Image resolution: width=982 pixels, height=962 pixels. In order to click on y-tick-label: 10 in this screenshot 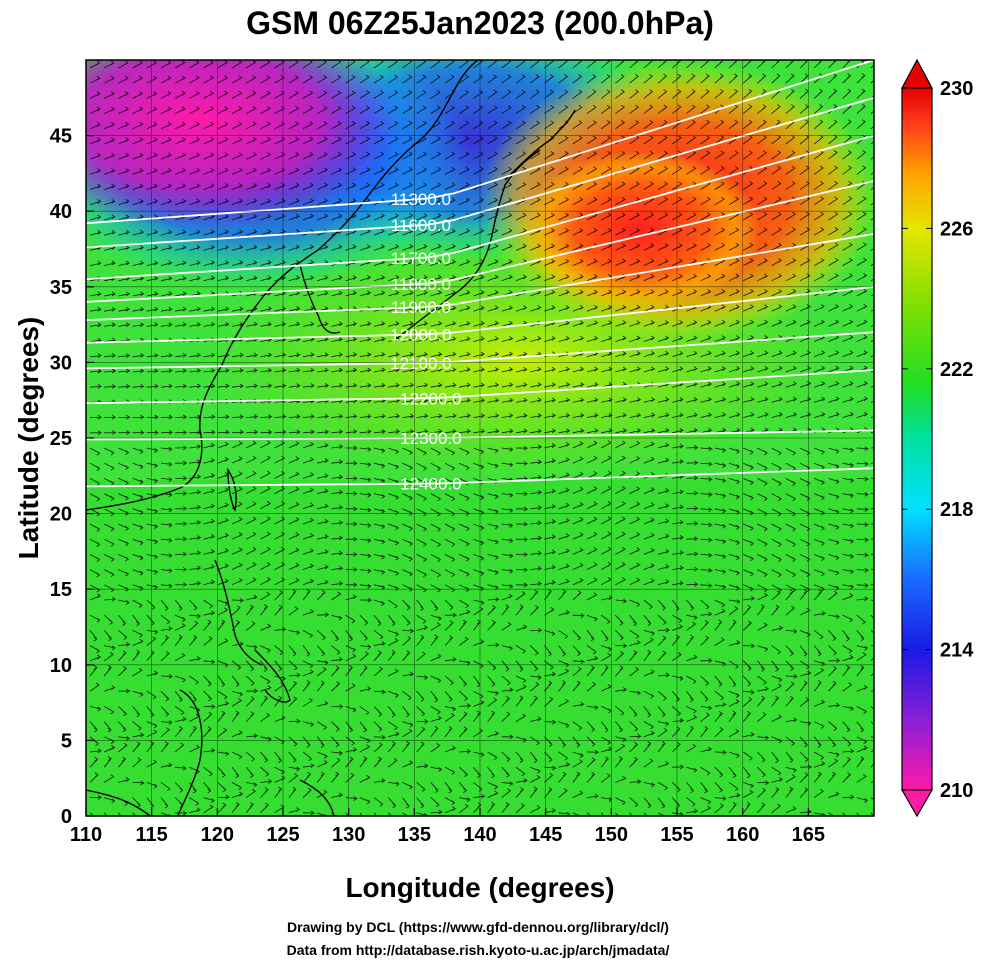, I will do `click(61, 666)`.